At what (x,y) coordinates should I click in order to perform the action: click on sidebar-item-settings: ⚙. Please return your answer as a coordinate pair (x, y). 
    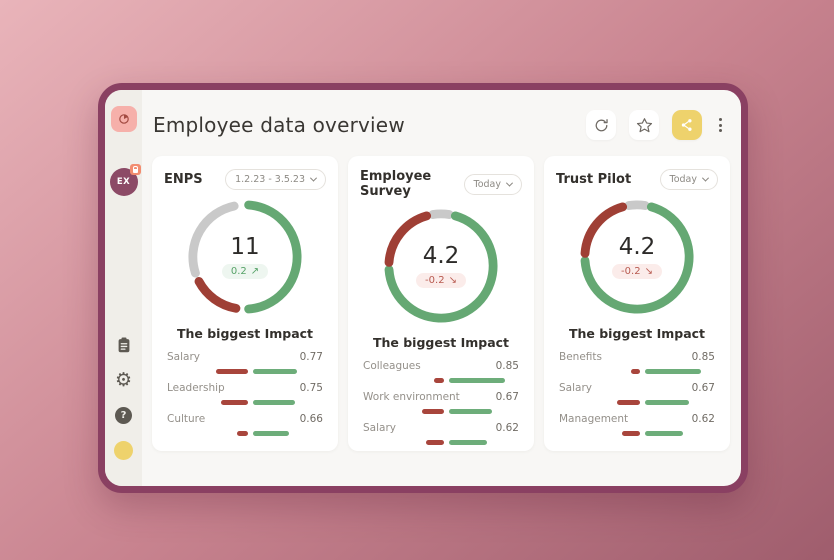
    Looking at the image, I should click on (124, 380).